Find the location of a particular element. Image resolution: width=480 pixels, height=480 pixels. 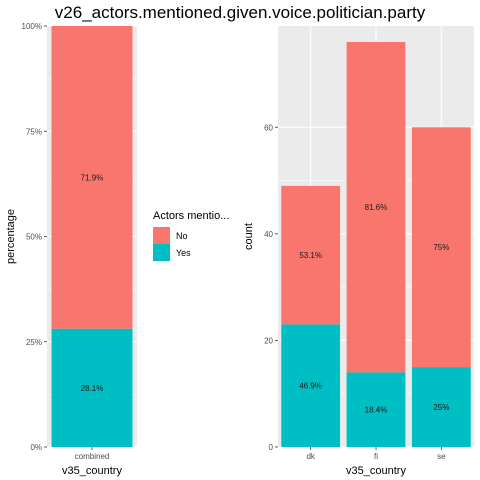

y-axis-title: count is located at coordinates (249, 236).